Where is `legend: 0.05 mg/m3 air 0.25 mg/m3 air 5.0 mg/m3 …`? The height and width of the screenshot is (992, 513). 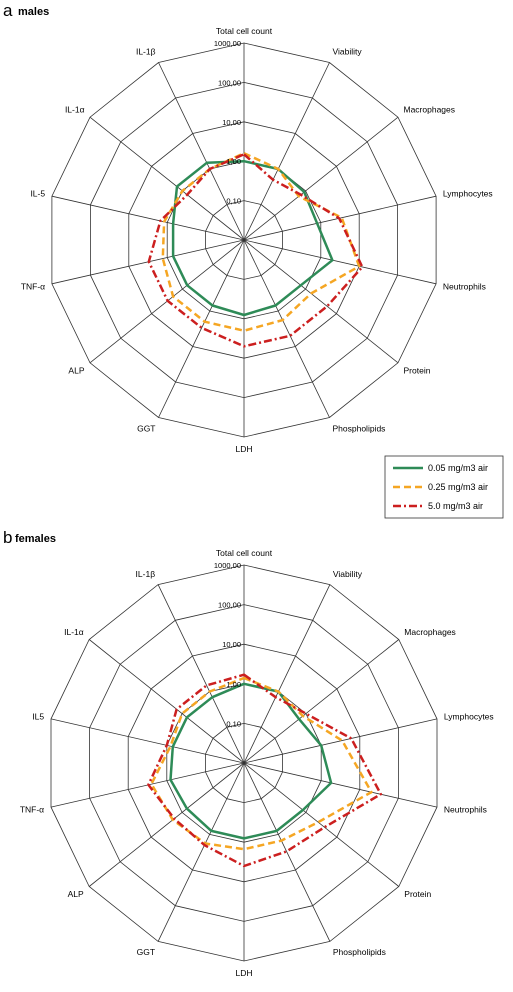 legend: 0.05 mg/m3 air 0.25 mg/m3 air 5.0 mg/m3 … is located at coordinates (444, 487).